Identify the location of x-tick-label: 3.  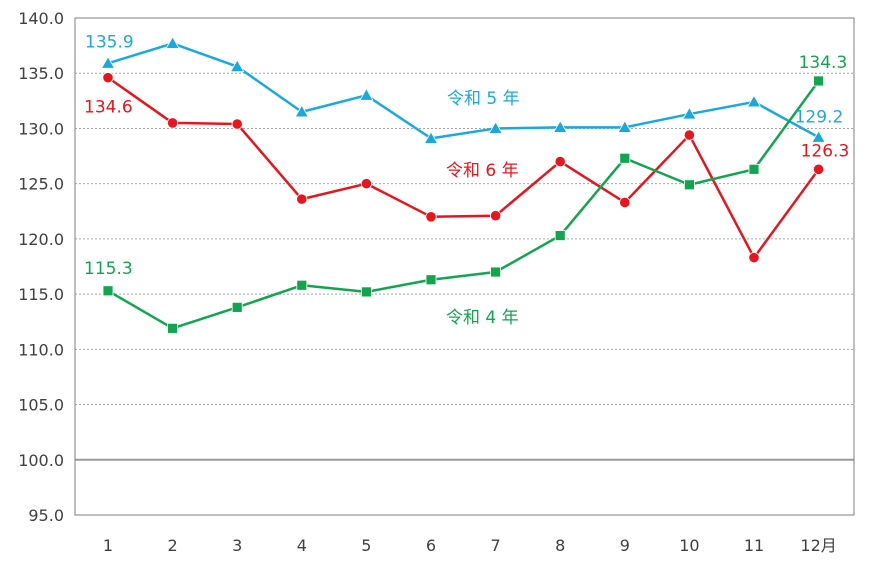
(237, 545).